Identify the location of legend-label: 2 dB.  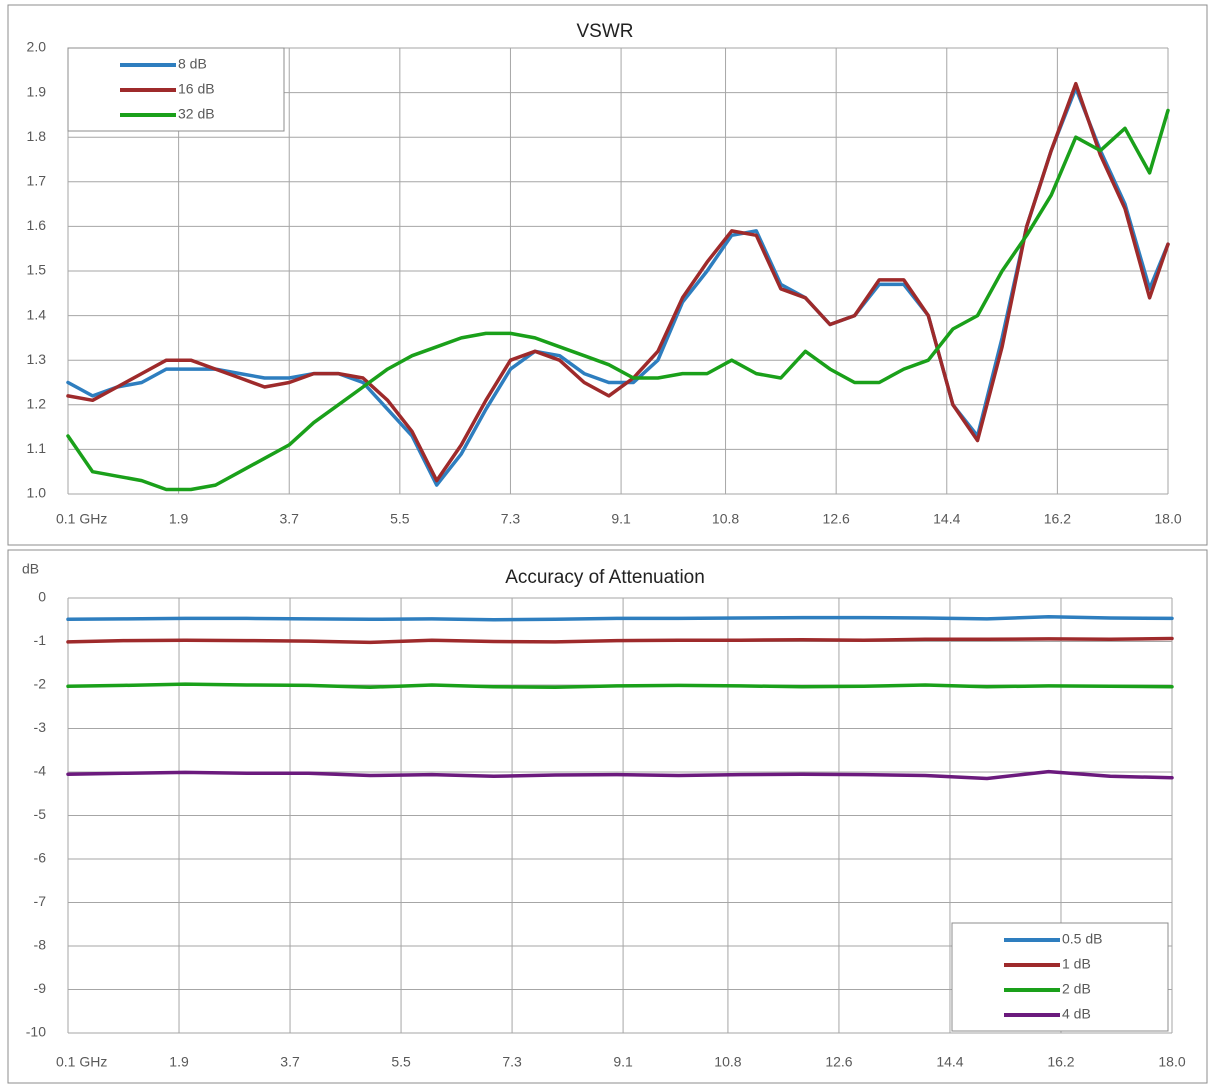
(1076, 989).